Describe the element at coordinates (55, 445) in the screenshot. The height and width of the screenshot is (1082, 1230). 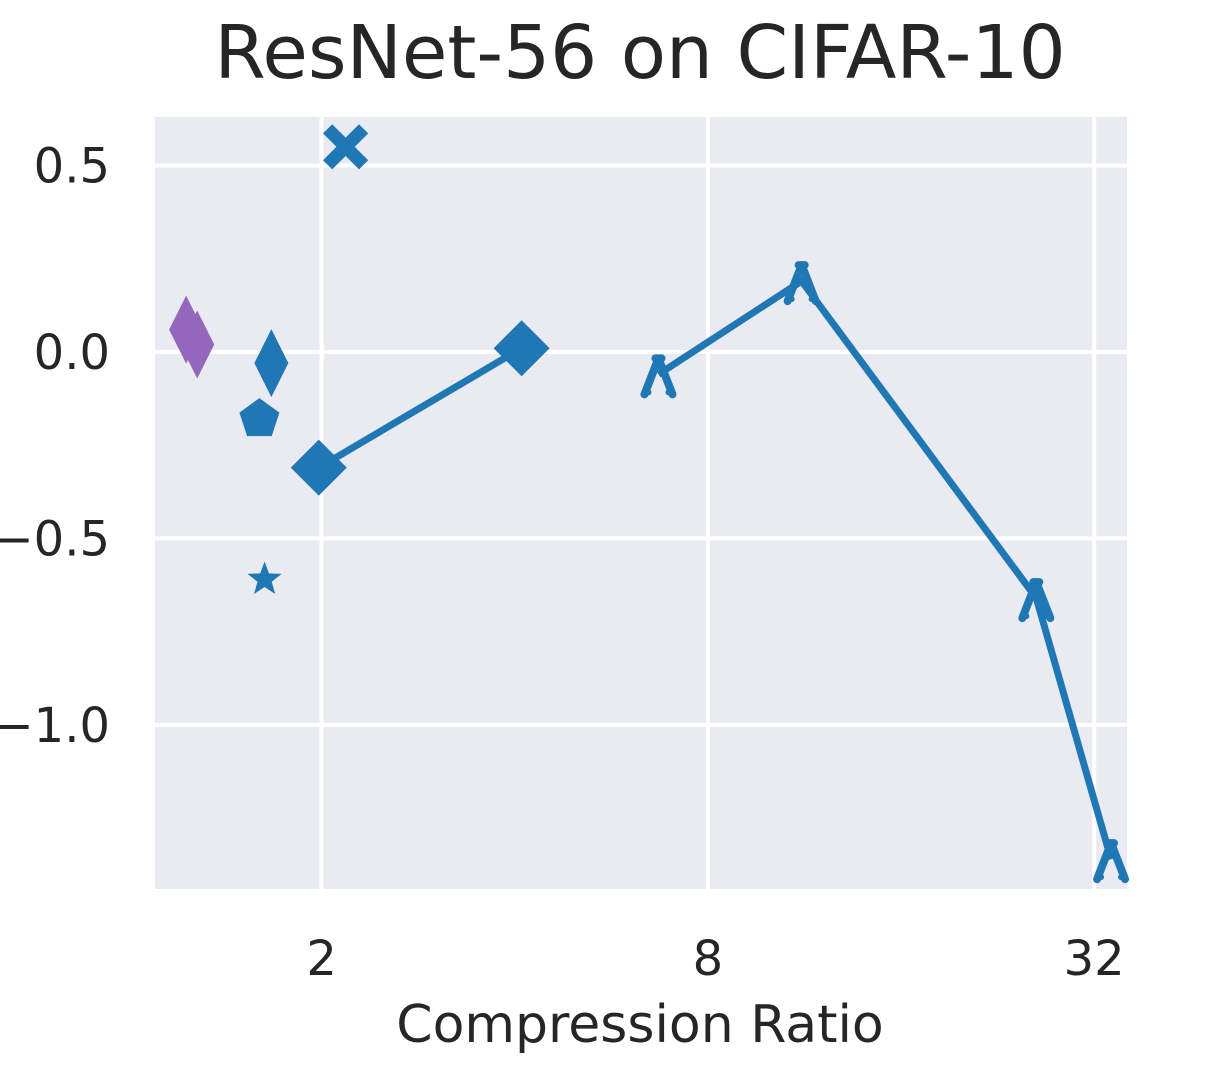
I see `y-tick-labels: 0.5 0.0 −0.5 −1.0` at that location.